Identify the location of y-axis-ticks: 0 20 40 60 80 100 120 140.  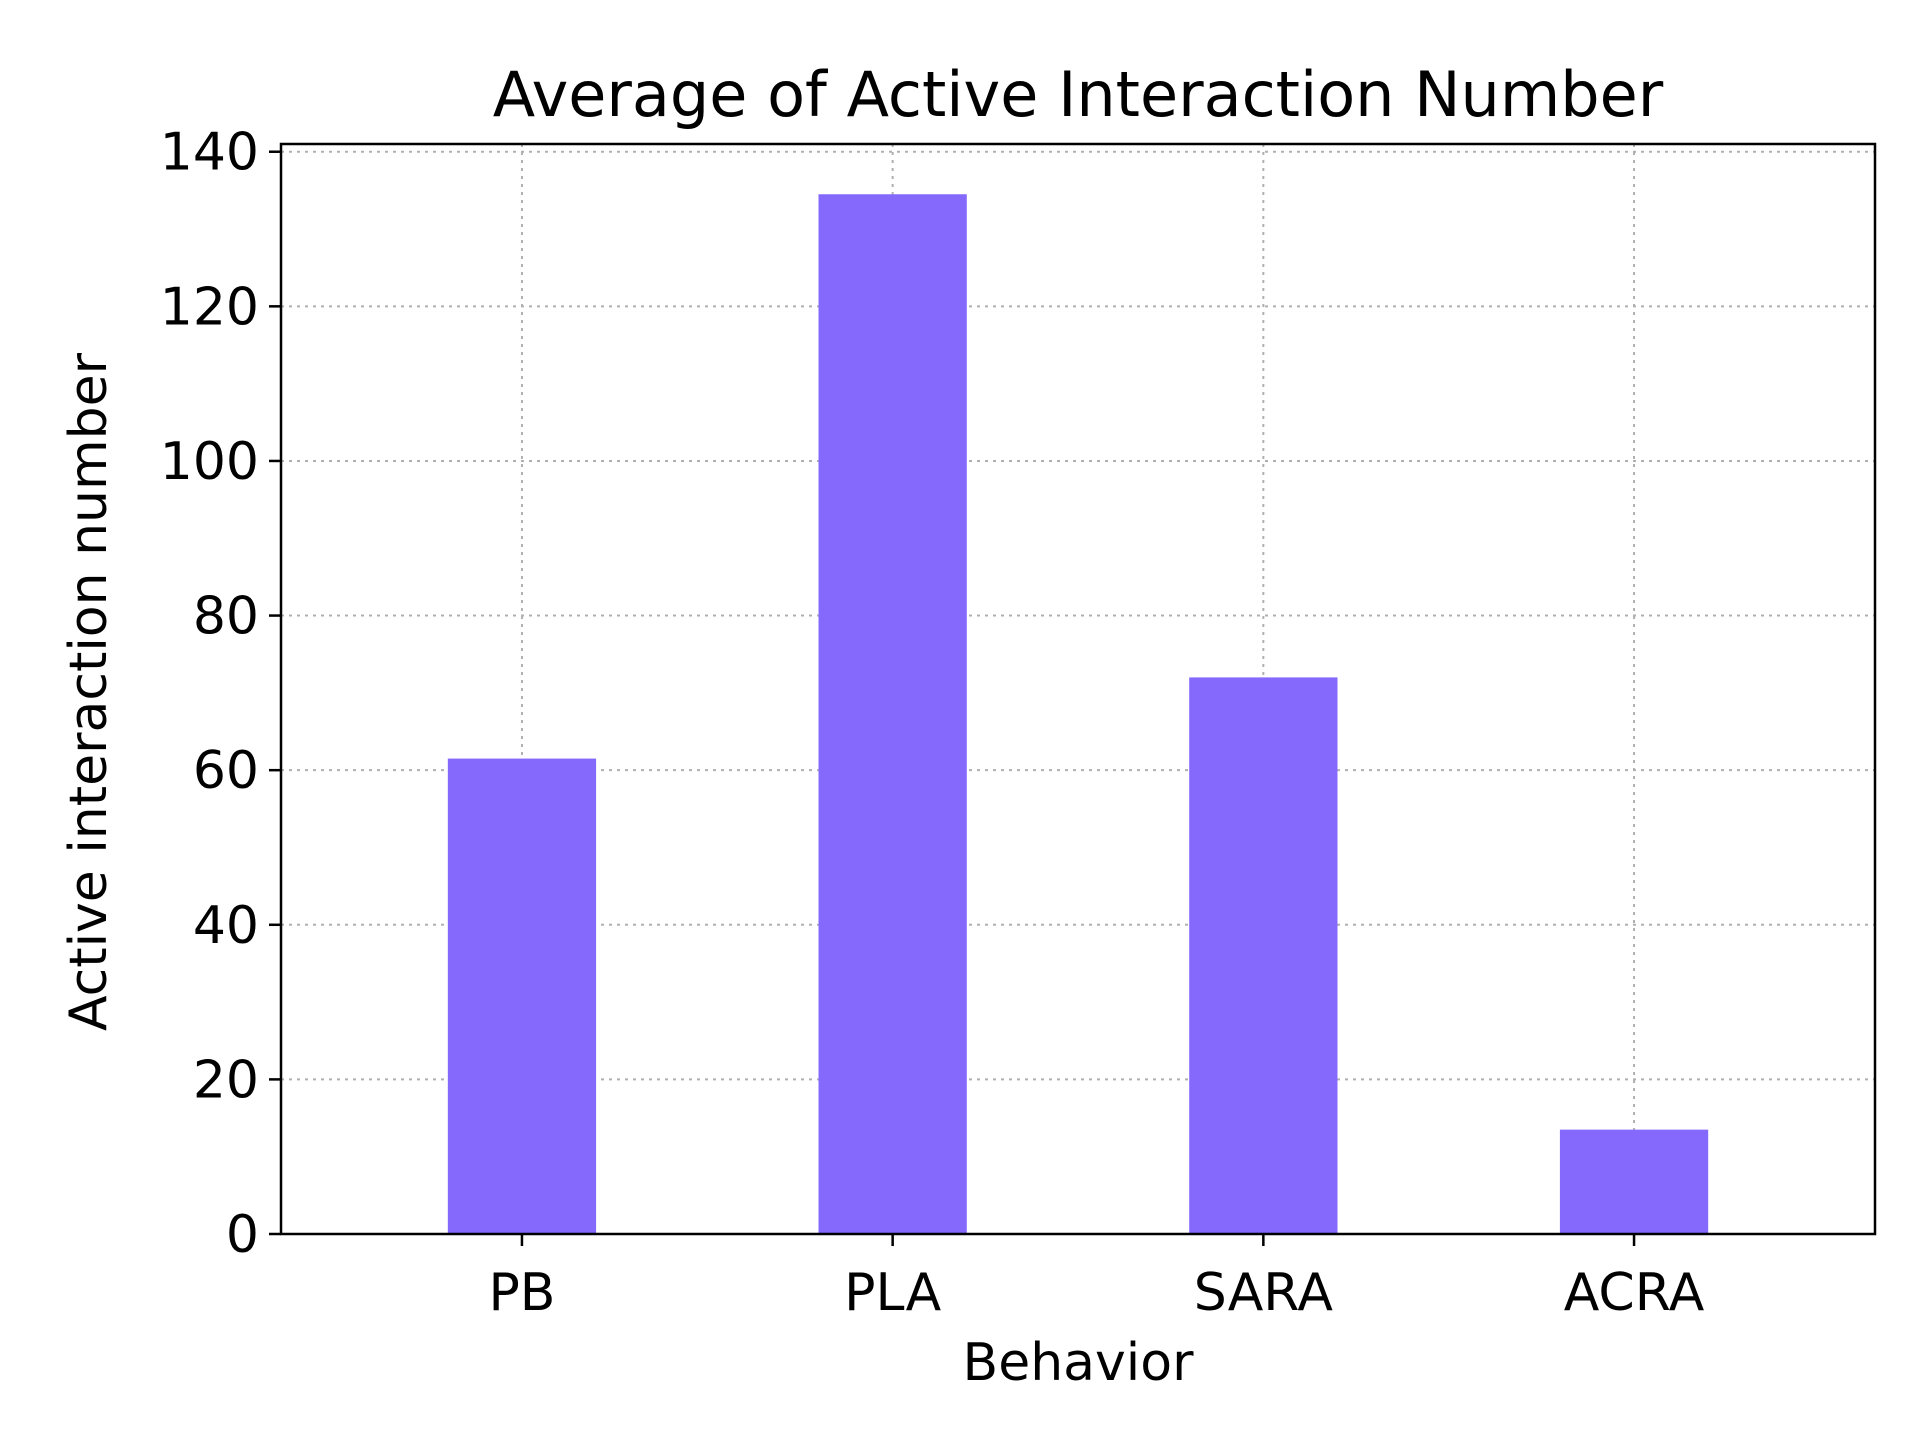
(220, 694).